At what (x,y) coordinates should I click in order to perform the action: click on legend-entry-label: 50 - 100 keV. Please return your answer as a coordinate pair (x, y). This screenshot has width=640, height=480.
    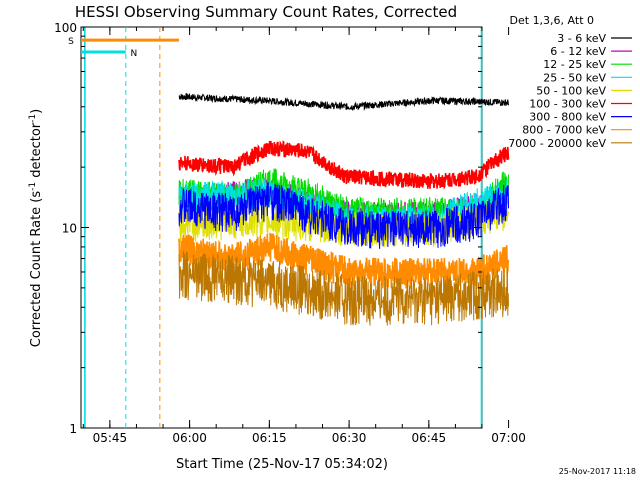
    Looking at the image, I should click on (571, 90).